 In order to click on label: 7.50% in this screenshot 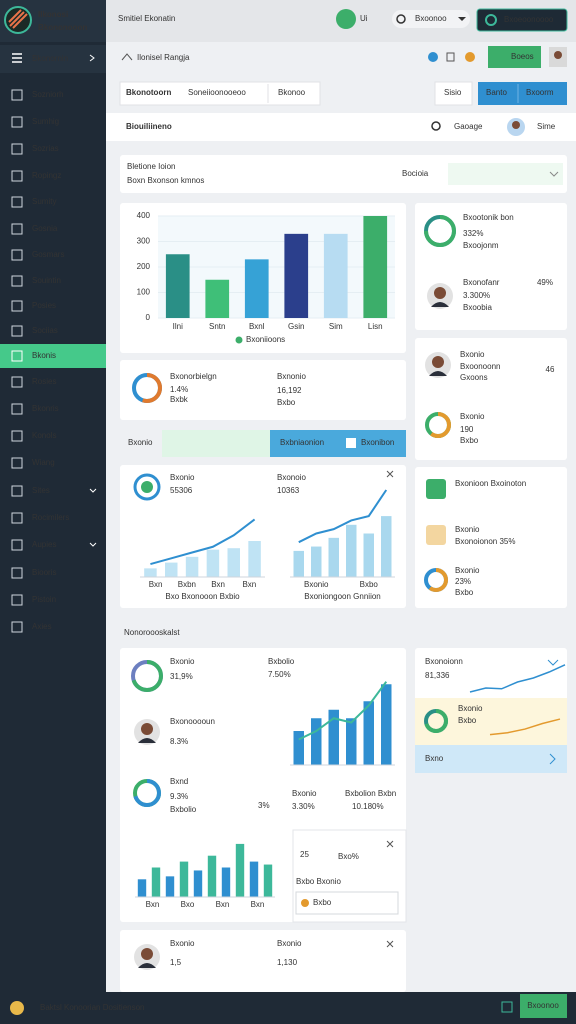, I will do `click(279, 674)`.